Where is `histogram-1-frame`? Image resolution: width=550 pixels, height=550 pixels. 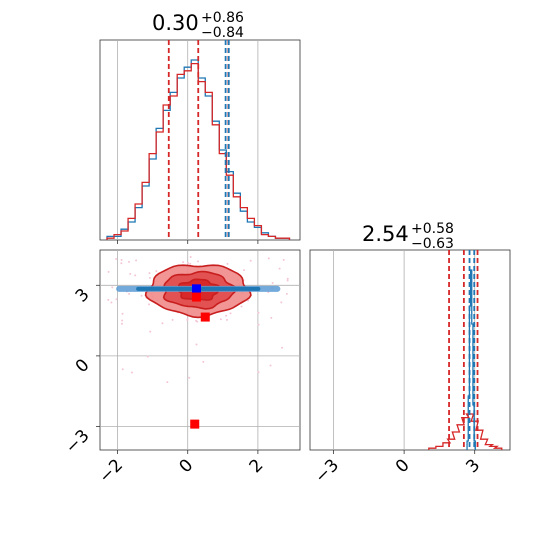
histogram-1-frame is located at coordinates (200, 140).